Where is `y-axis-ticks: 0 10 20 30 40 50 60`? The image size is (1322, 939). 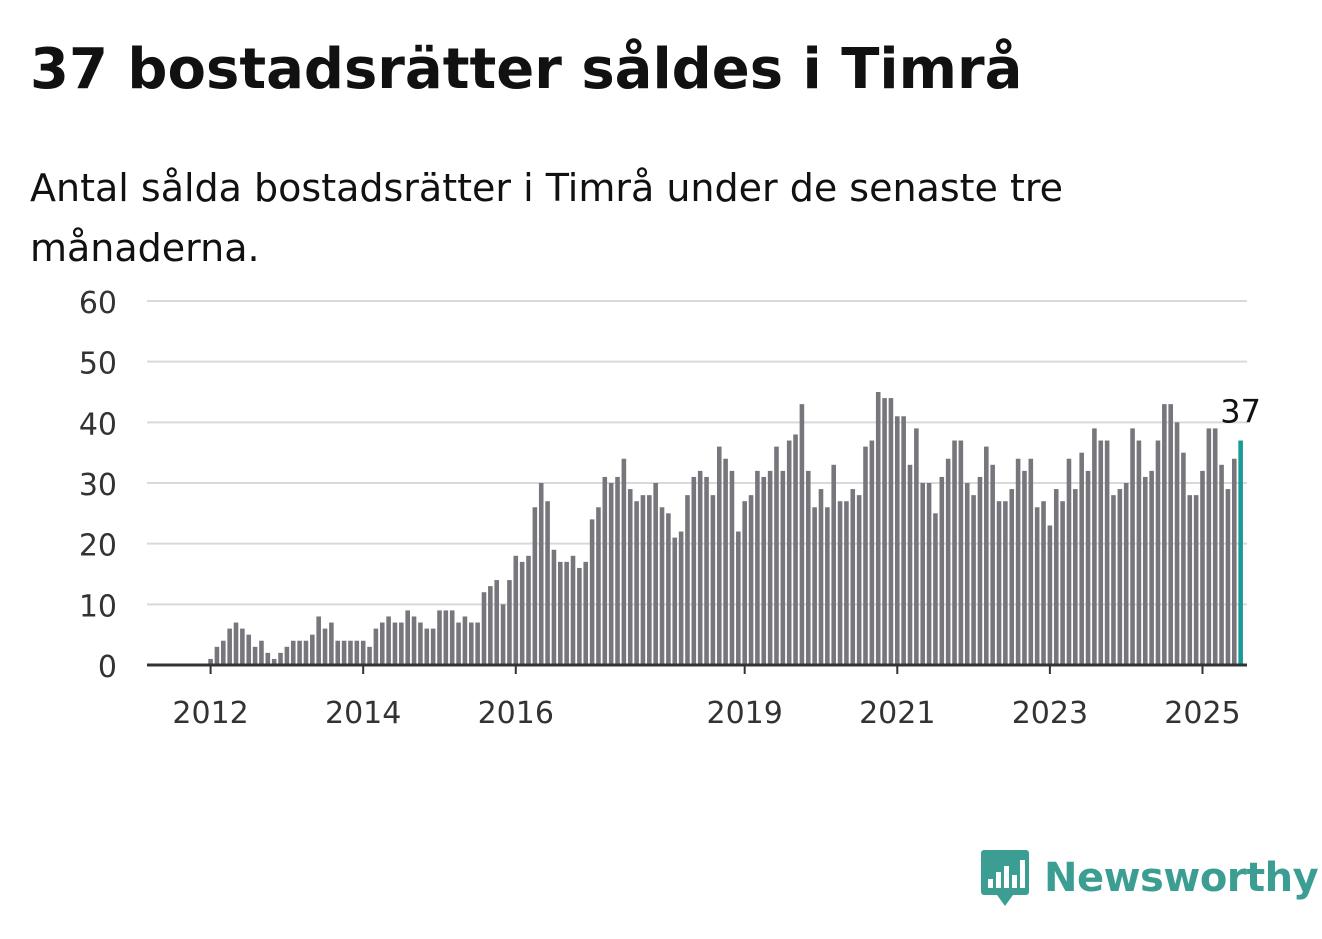 y-axis-ticks: 0 10 20 30 40 50 60 is located at coordinates (98, 485).